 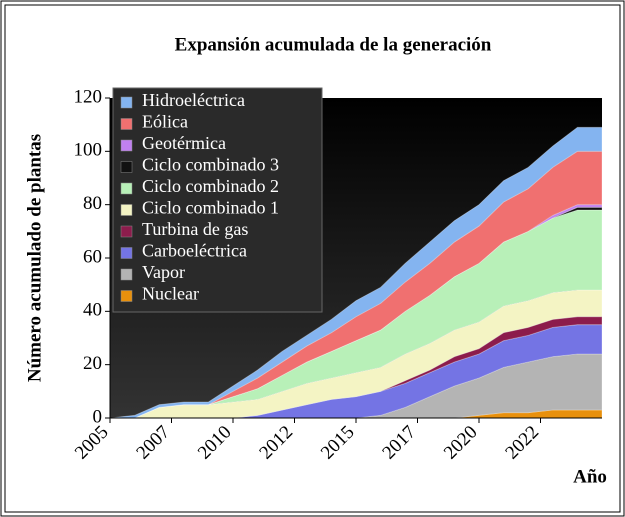 I want to click on legend-label: Geotérmica, so click(x=184, y=143).